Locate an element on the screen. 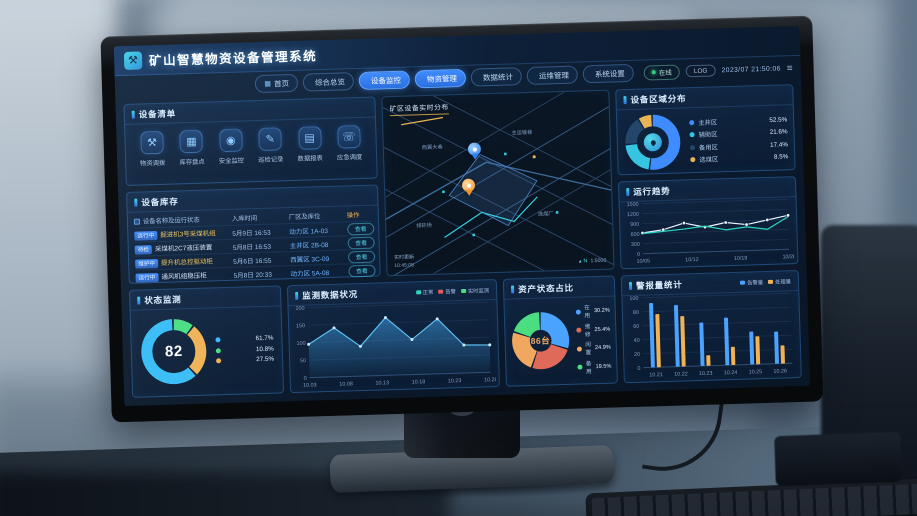 Image resolution: width=917 pixels, height=516 pixels. status-badge: 运行中 is located at coordinates (147, 277).